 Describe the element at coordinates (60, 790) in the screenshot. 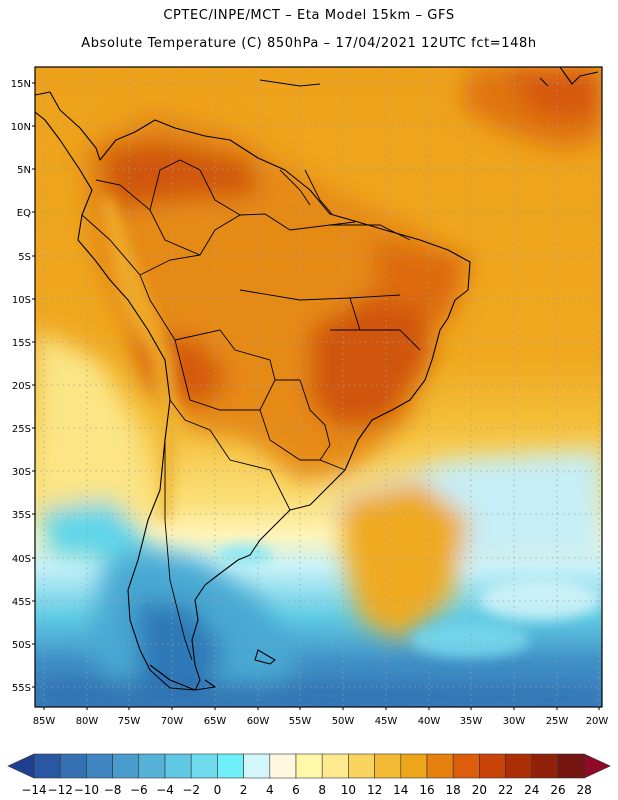

I see `colorbar-label: −12` at that location.